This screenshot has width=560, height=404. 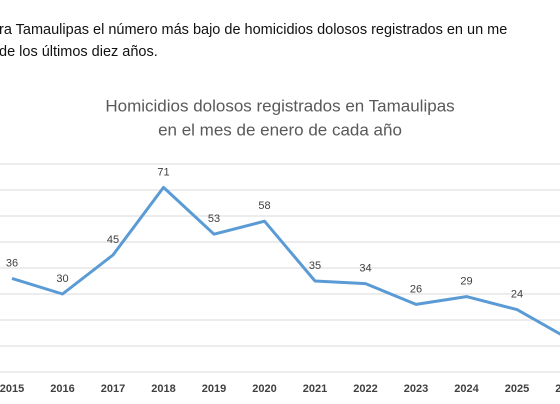 I want to click on data-label: 29, so click(x=466, y=282).